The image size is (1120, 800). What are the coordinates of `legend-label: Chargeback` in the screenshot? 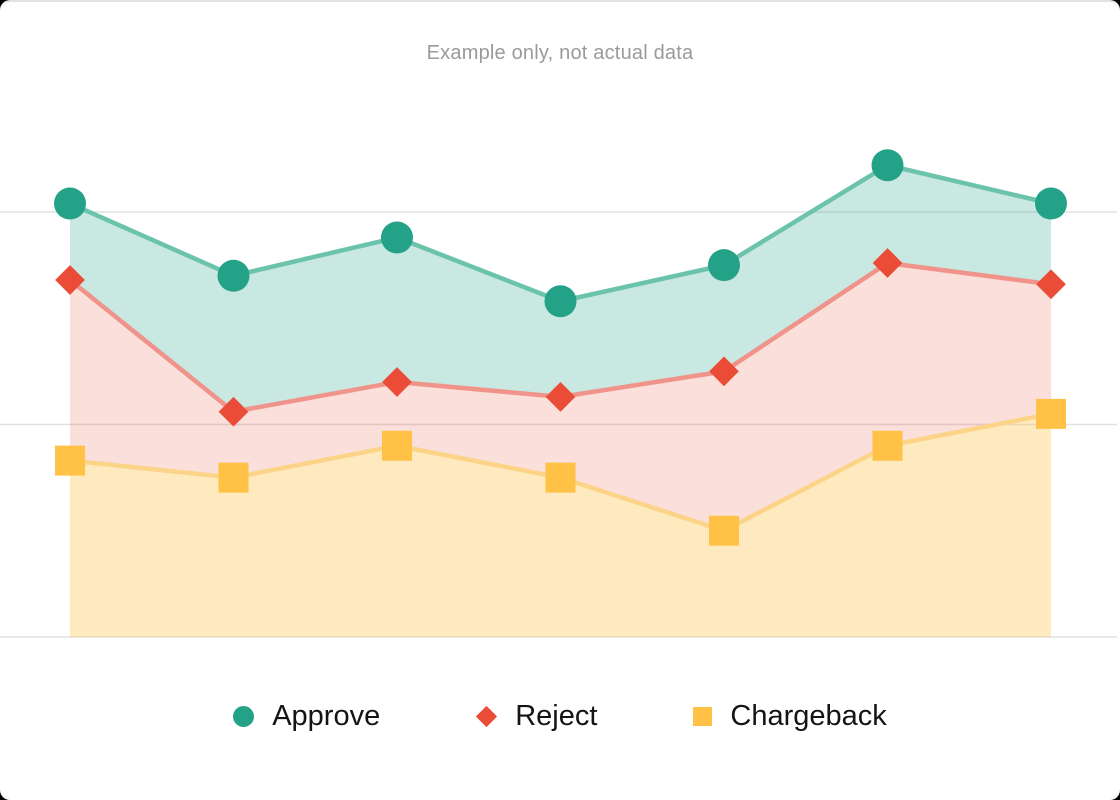 It's located at (808, 716).